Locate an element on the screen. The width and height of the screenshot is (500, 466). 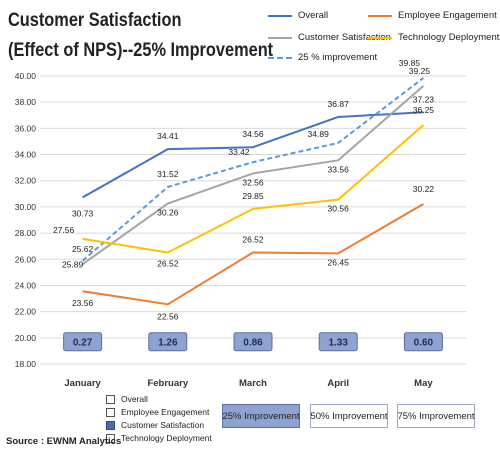
y-tick-label: 26.00 is located at coordinates (26, 259).